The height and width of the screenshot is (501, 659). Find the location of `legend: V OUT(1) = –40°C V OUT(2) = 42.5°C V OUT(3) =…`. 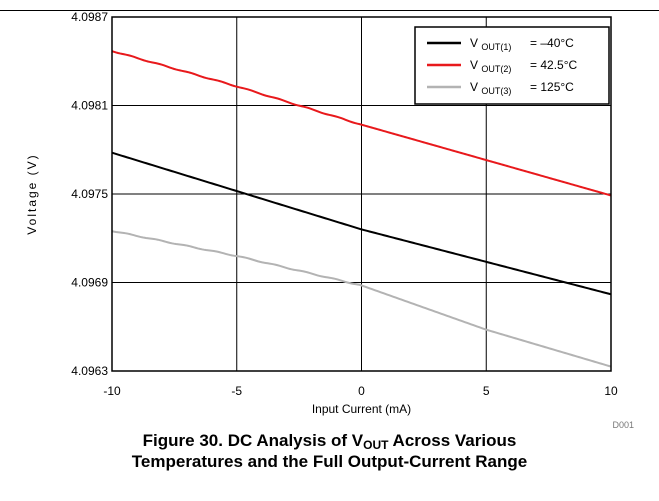

legend: V OUT(1) = –40°C V OUT(2) = 42.5°C V OUT(3) =… is located at coordinates (512, 65).